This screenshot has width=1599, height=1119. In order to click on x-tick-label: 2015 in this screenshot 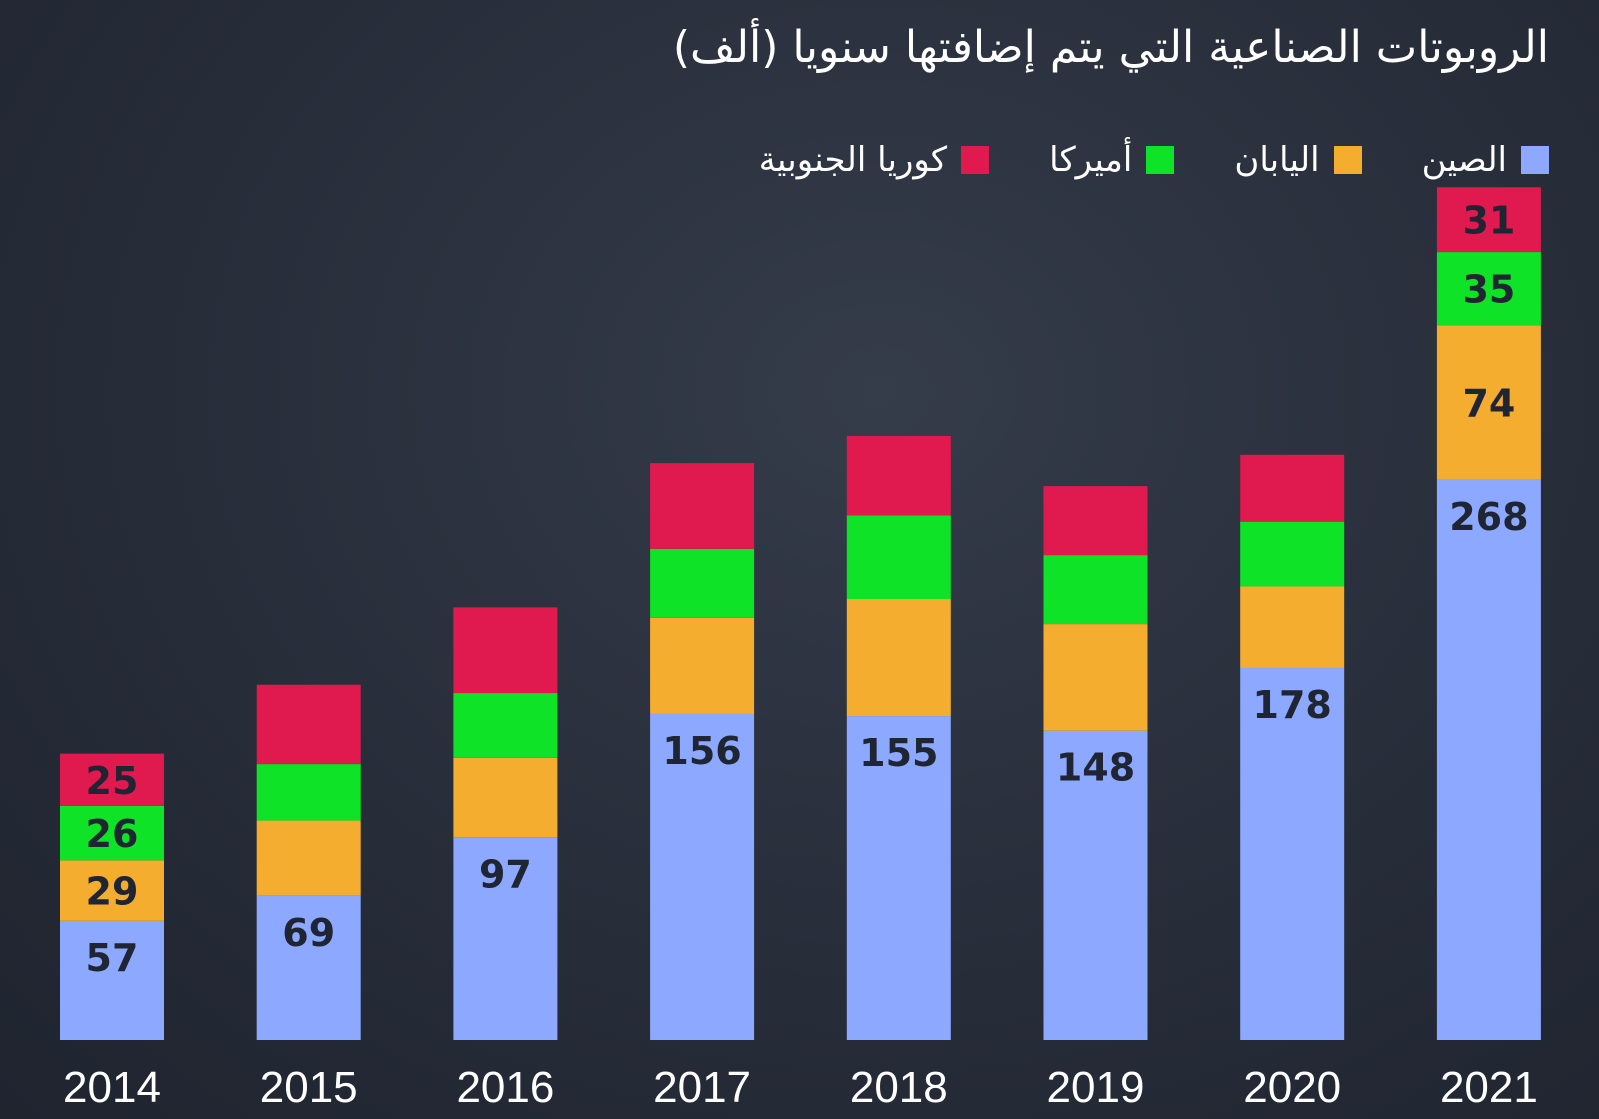, I will do `click(309, 1087)`.